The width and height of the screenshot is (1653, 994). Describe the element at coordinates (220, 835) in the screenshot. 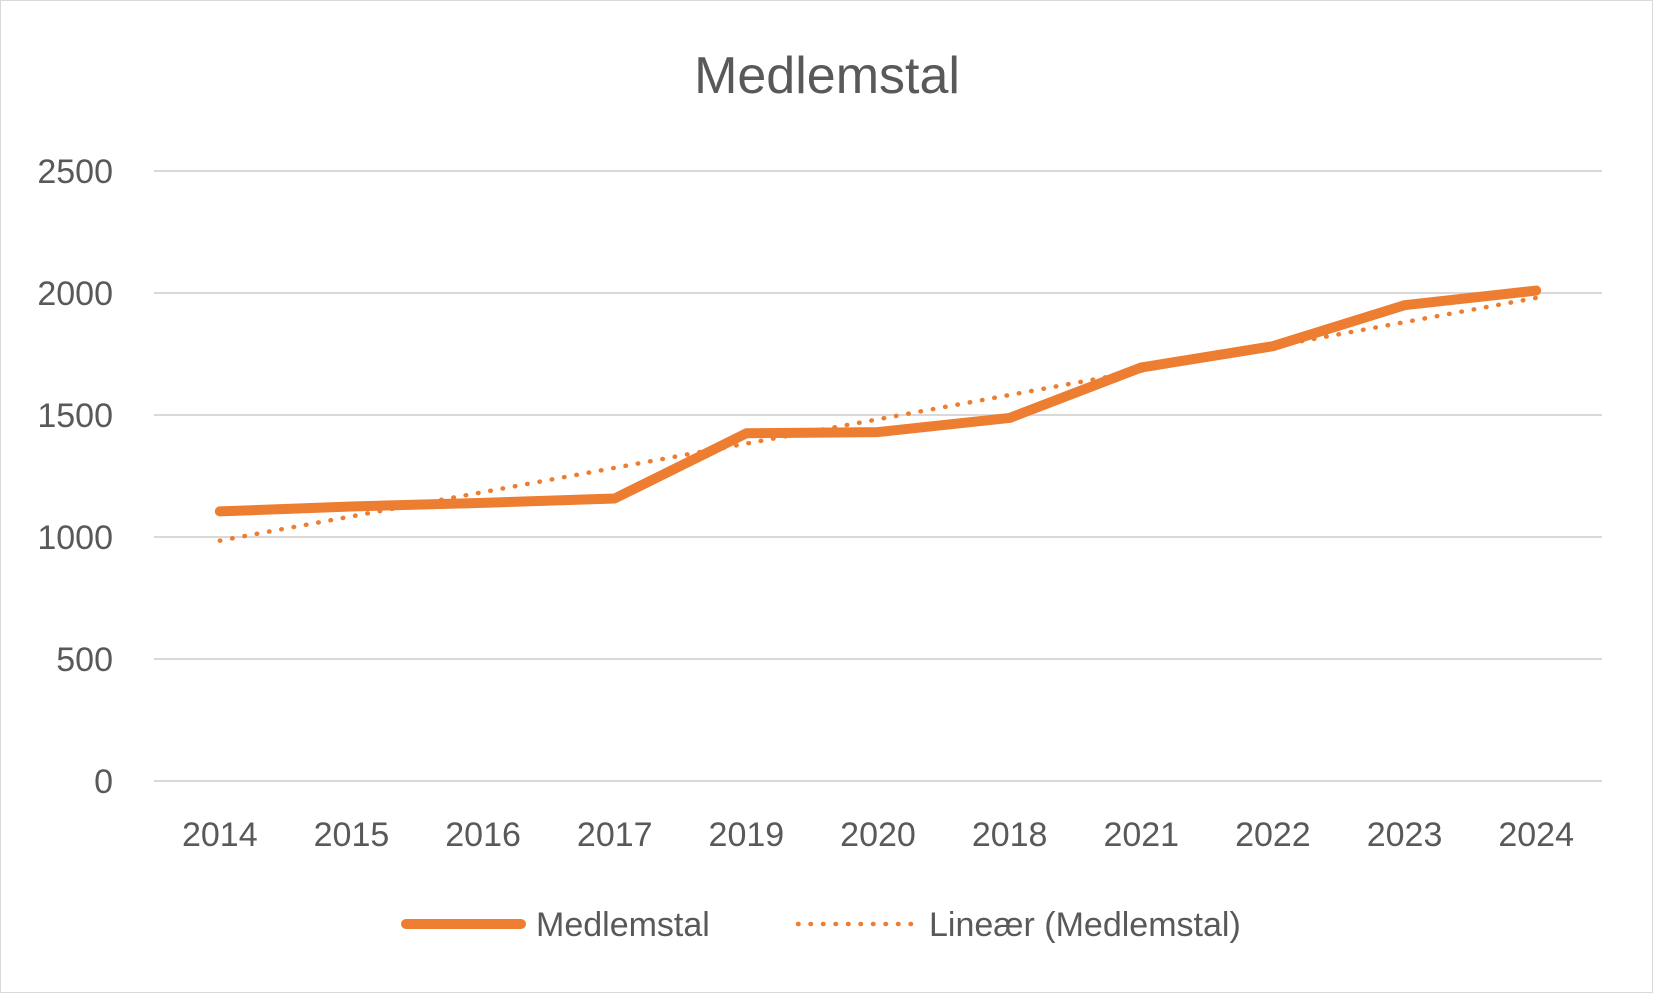

I see `x-tick-label: 2014` at that location.